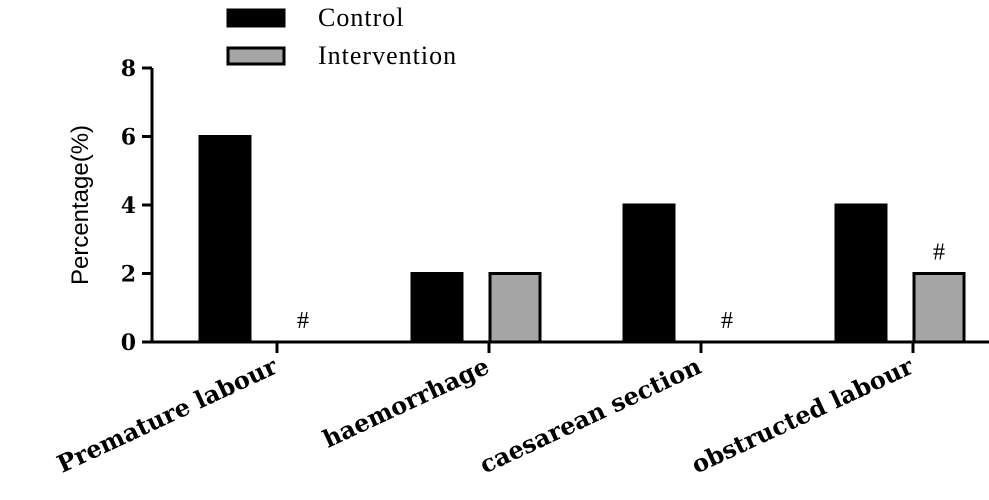 The image size is (989, 500). What do you see at coordinates (256, 18) in the screenshot?
I see `legend-swatch-control` at bounding box center [256, 18].